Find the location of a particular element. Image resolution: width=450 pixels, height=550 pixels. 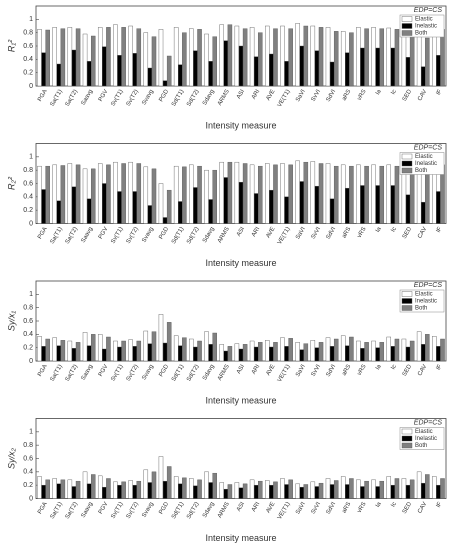

x-tick-label: Sa(T2) is located at coordinates (72, 235).